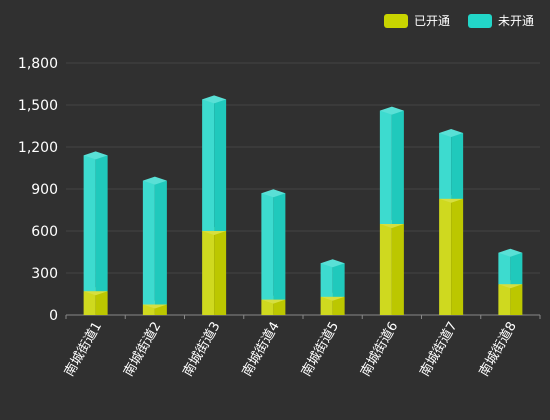 The image size is (550, 420). Describe the element at coordinates (53, 316) in the screenshot. I see `y-tick-label: 0` at that location.